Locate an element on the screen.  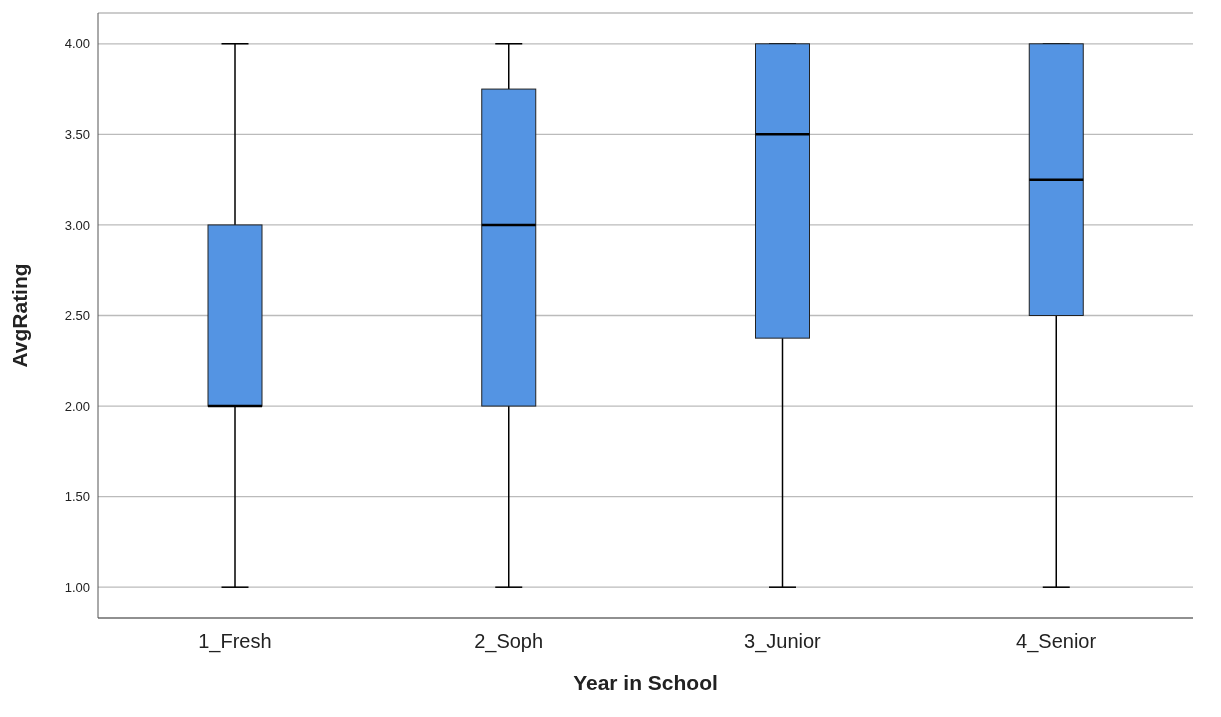
x-tick-label: 1_Fresh is located at coordinates (235, 642).